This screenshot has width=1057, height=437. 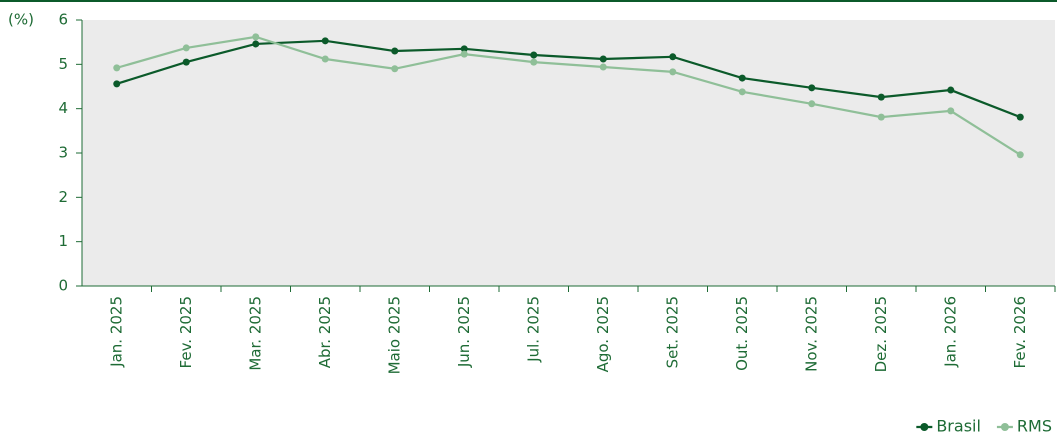 I want to click on legend-label: RMS, so click(x=1034, y=426).